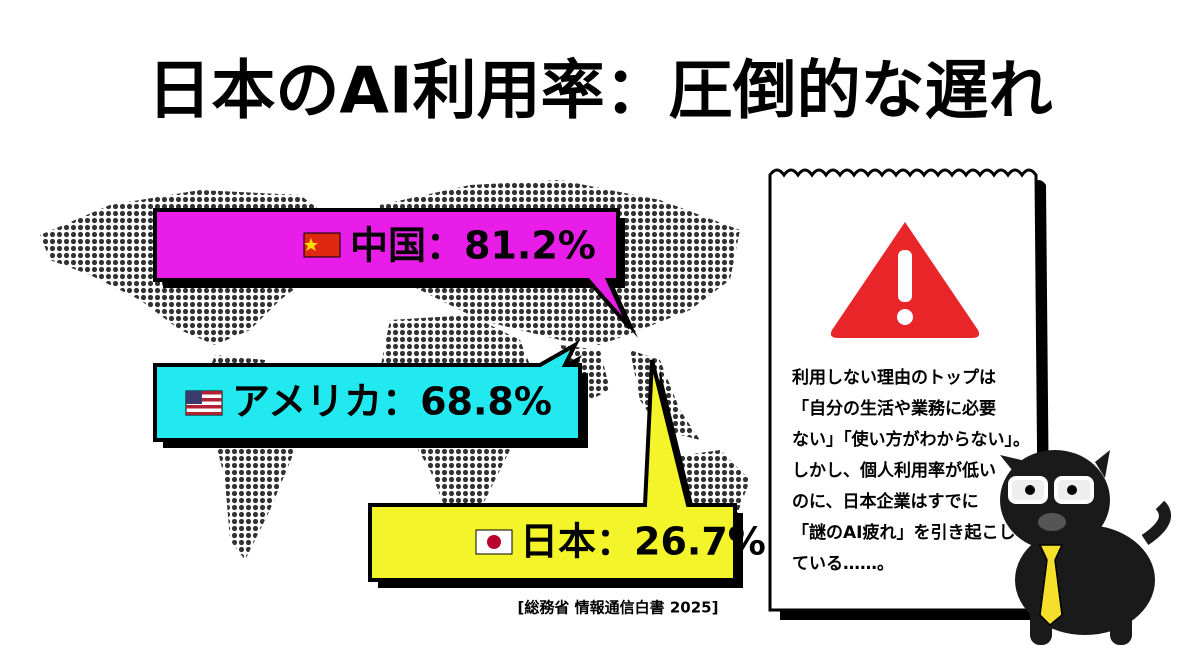 The width and height of the screenshot is (1200, 670). Describe the element at coordinates (395, 273) in the screenshot. I see `china-callout: 中国：81.2%` at that location.